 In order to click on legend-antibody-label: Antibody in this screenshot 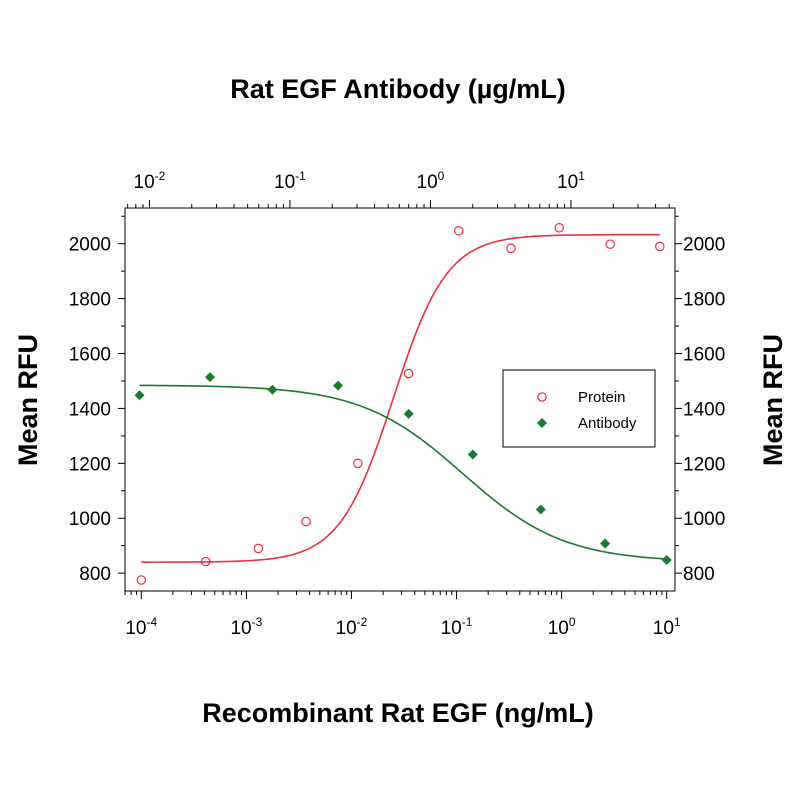, I will do `click(607, 423)`.